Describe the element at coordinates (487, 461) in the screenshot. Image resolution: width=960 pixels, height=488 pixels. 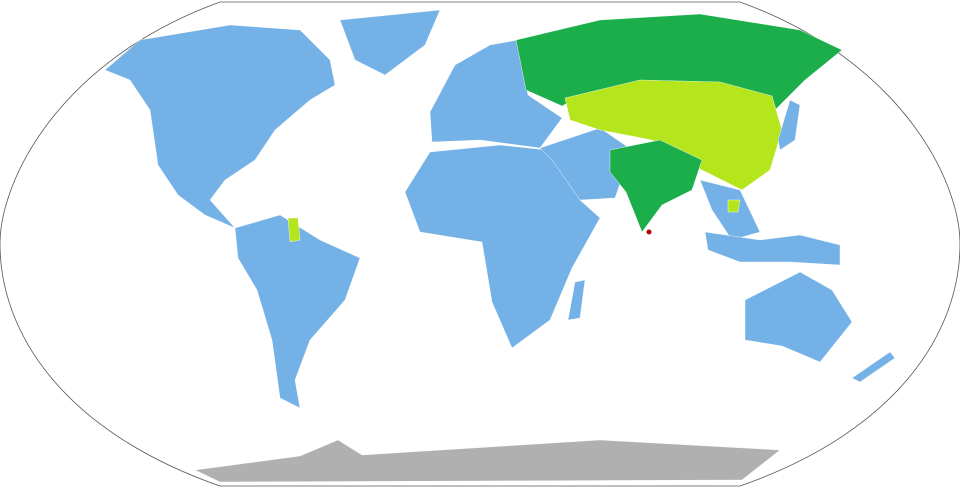
I see `antarctica` at that location.